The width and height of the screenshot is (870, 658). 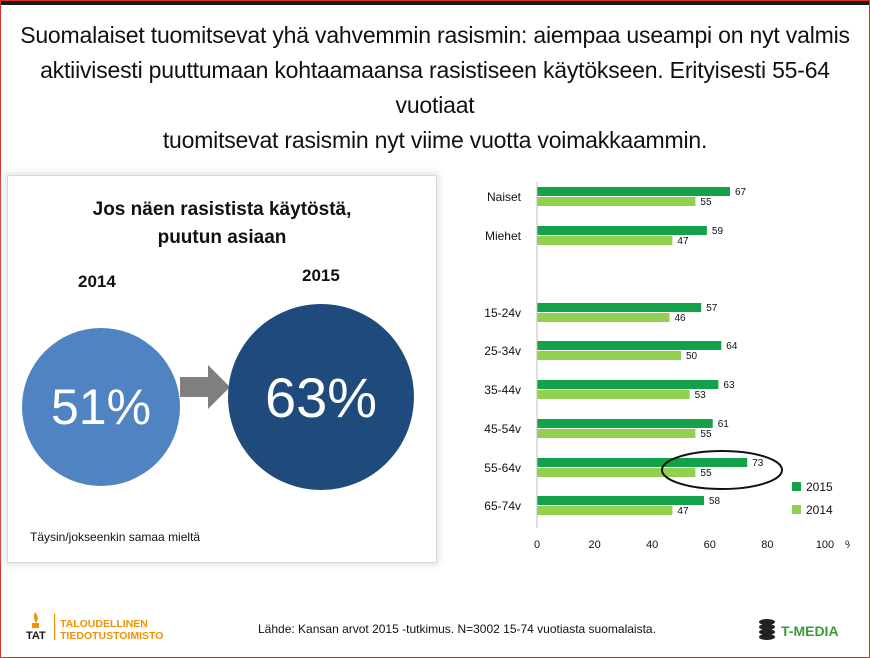 I want to click on circle-2015: 63%, so click(x=321, y=397).